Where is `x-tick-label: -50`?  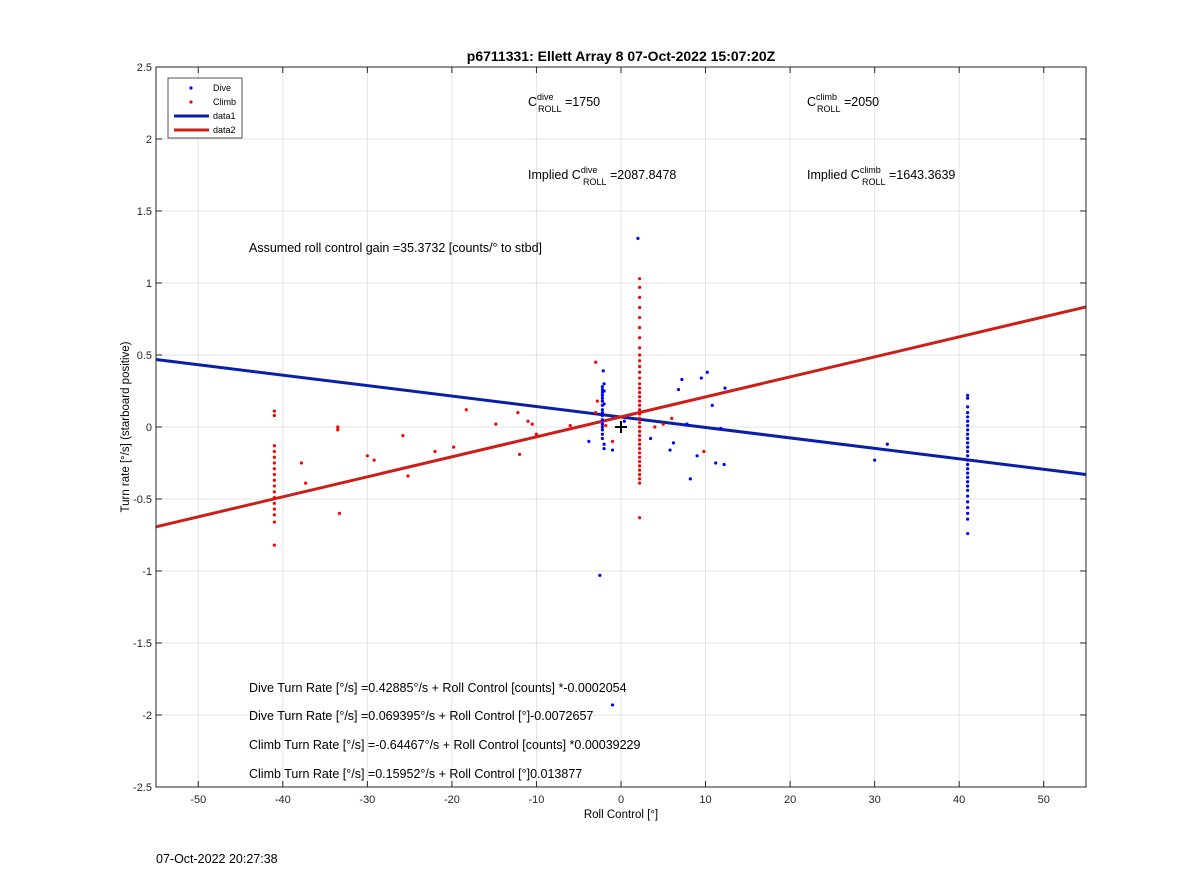 x-tick-label: -50 is located at coordinates (198, 800).